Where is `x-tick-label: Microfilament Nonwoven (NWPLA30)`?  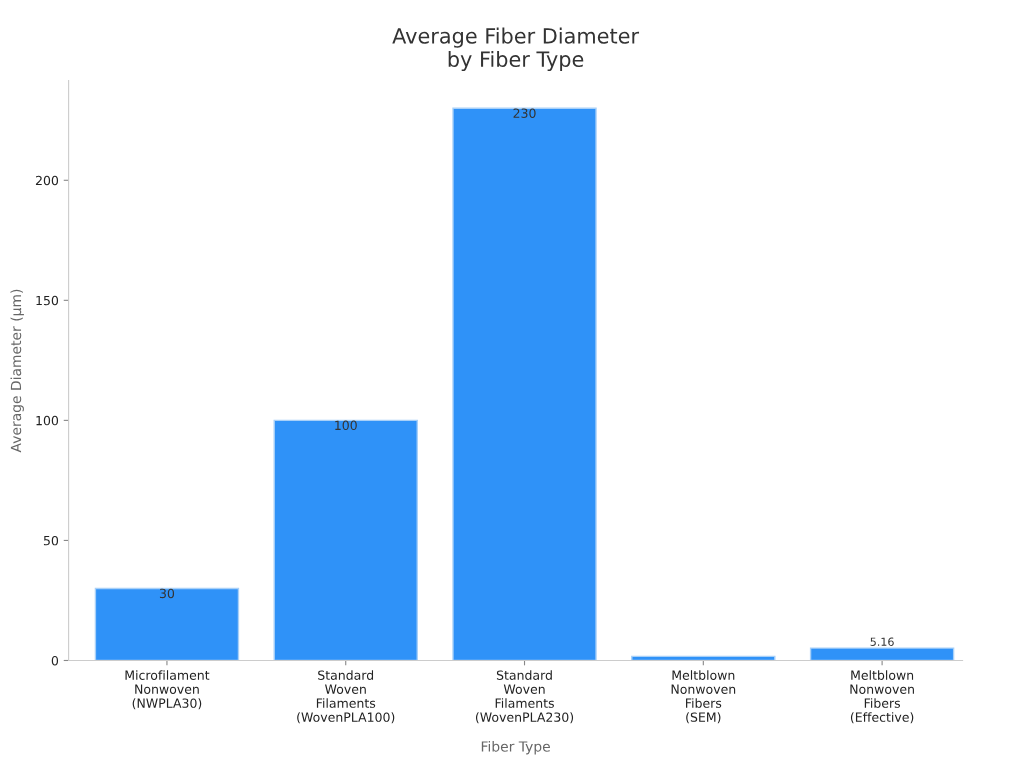 x-tick-label: Microfilament Nonwoven (NWPLA30) is located at coordinates (167, 690).